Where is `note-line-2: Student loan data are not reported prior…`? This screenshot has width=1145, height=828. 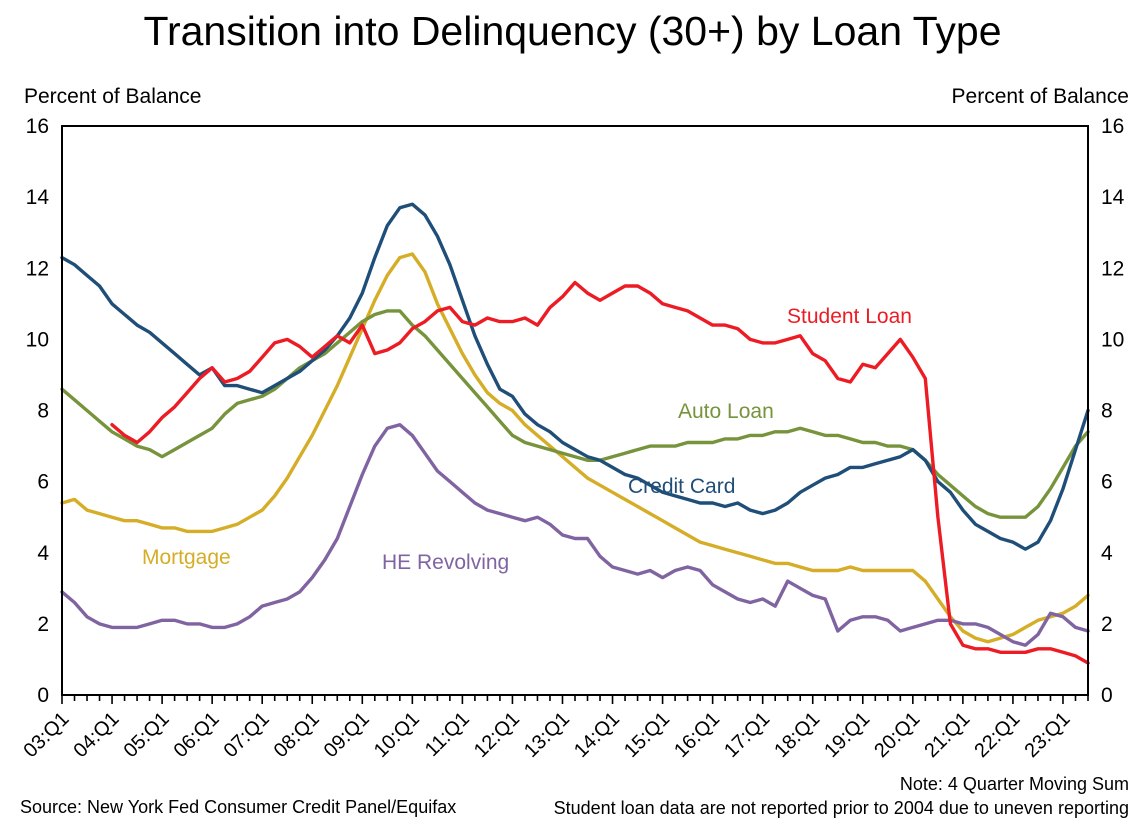 note-line-2: Student loan data are not reported prior… is located at coordinates (841, 808).